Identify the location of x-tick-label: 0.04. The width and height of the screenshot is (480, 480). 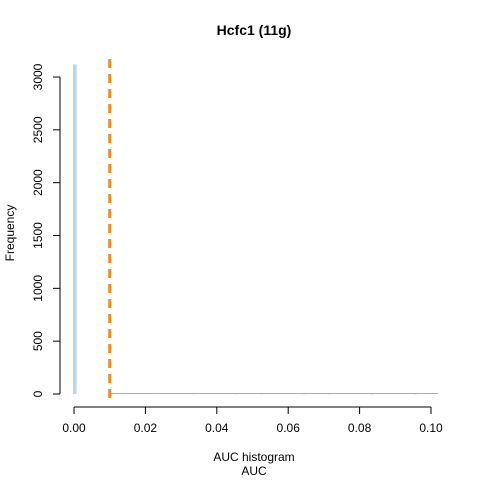
(217, 428).